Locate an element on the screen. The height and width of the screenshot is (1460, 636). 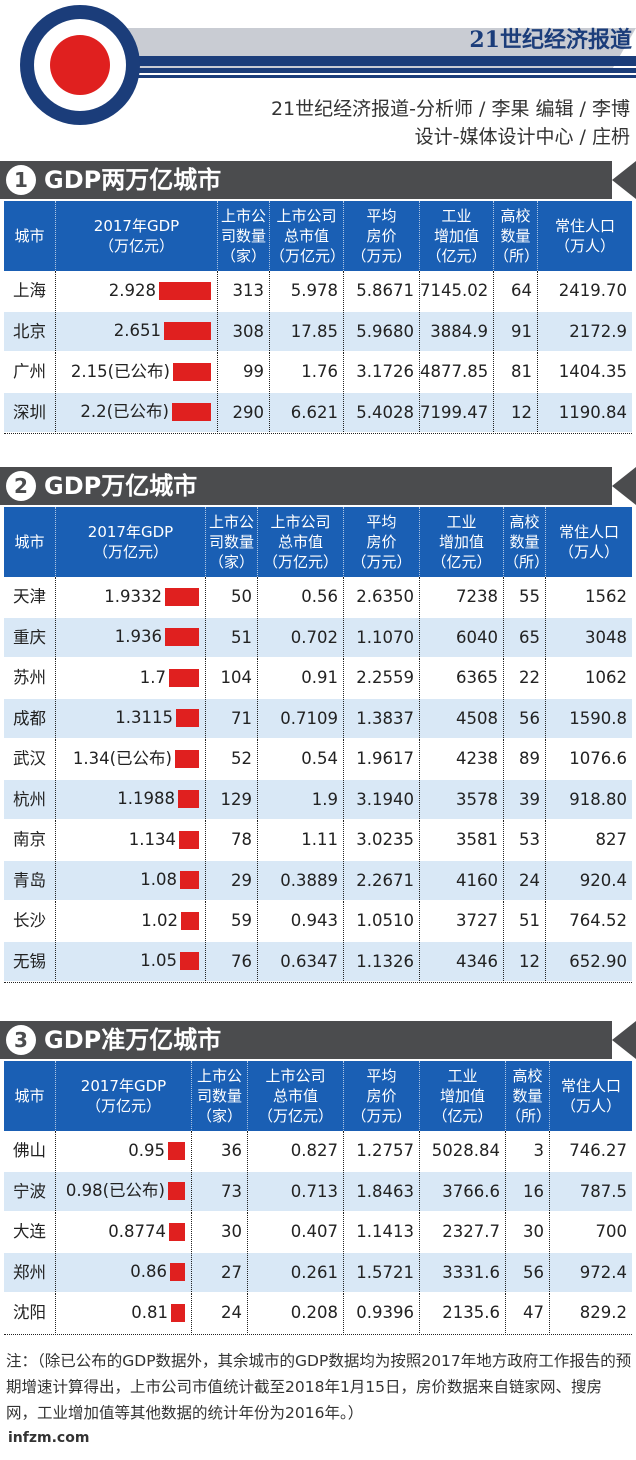
population-cell: 1562 is located at coordinates (606, 596).